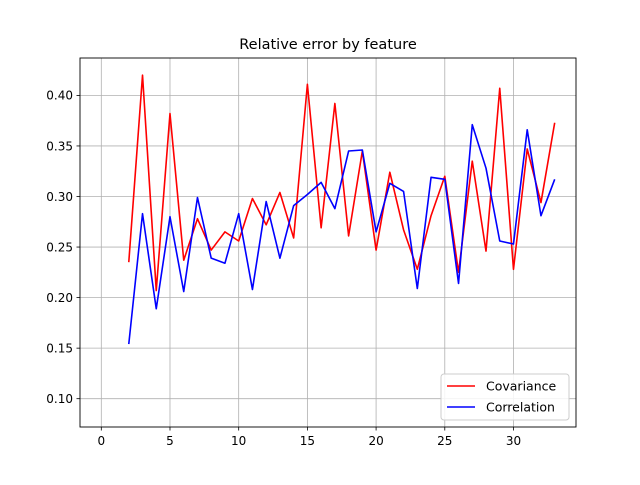  Describe the element at coordinates (328, 45) in the screenshot. I see `chart-title: Relative error by feature` at that location.